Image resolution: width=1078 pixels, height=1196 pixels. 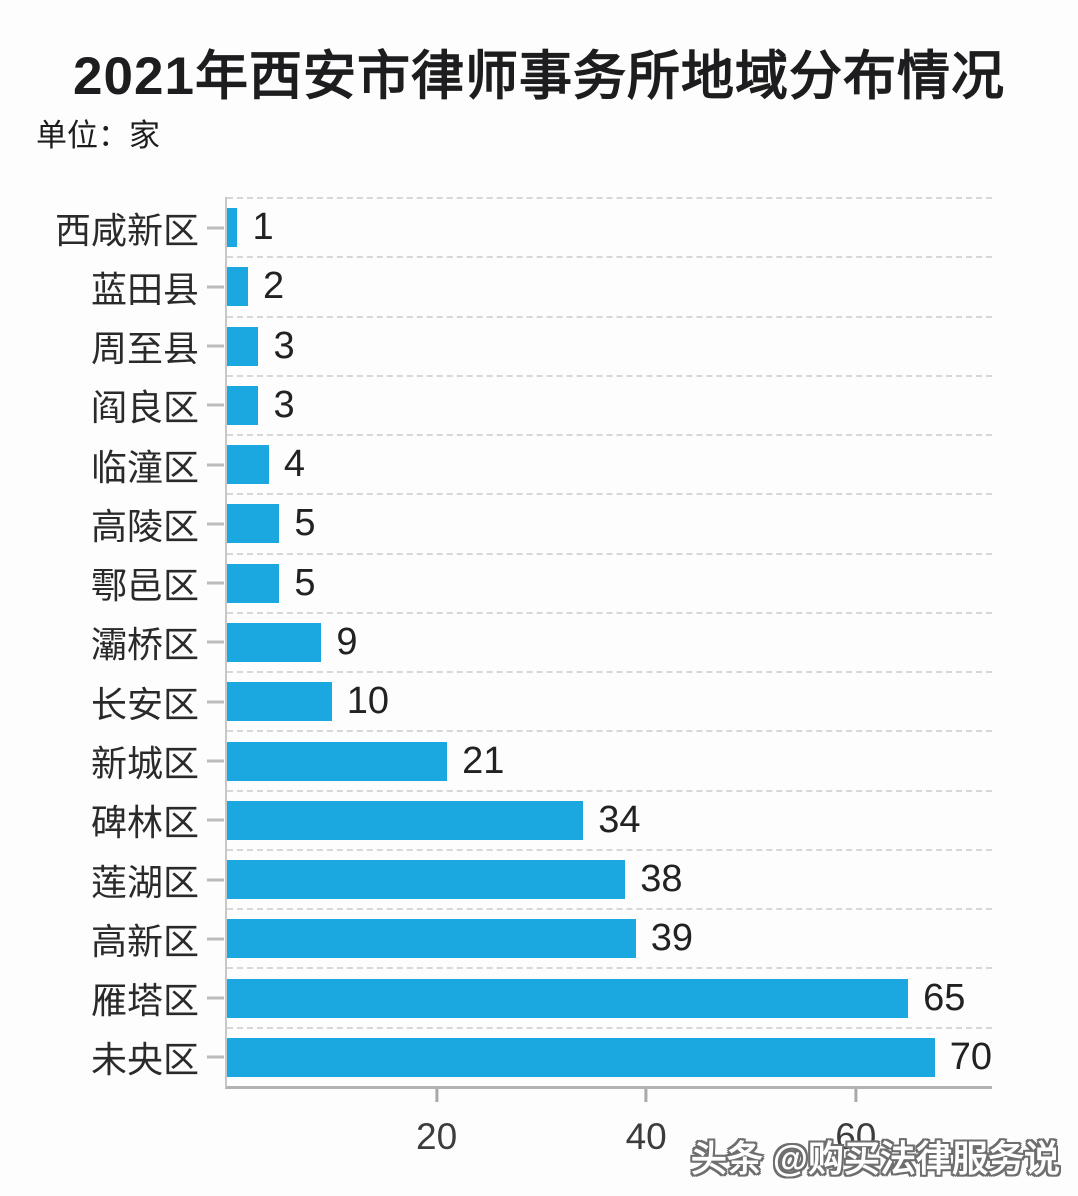 I want to click on category-label: 莲湖区, so click(x=144, y=882).